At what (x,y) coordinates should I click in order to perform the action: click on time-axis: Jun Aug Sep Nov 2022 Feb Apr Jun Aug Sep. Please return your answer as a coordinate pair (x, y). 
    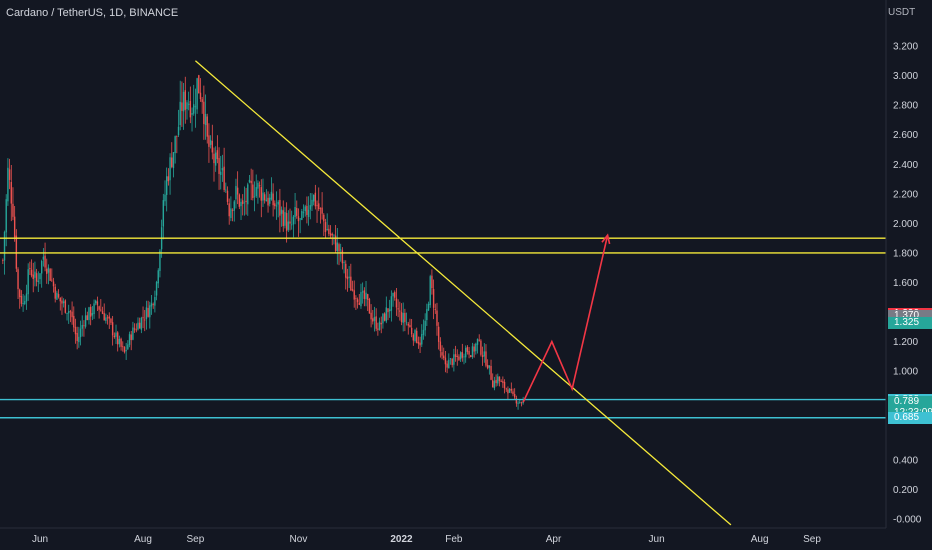
    Looking at the image, I should click on (426, 539).